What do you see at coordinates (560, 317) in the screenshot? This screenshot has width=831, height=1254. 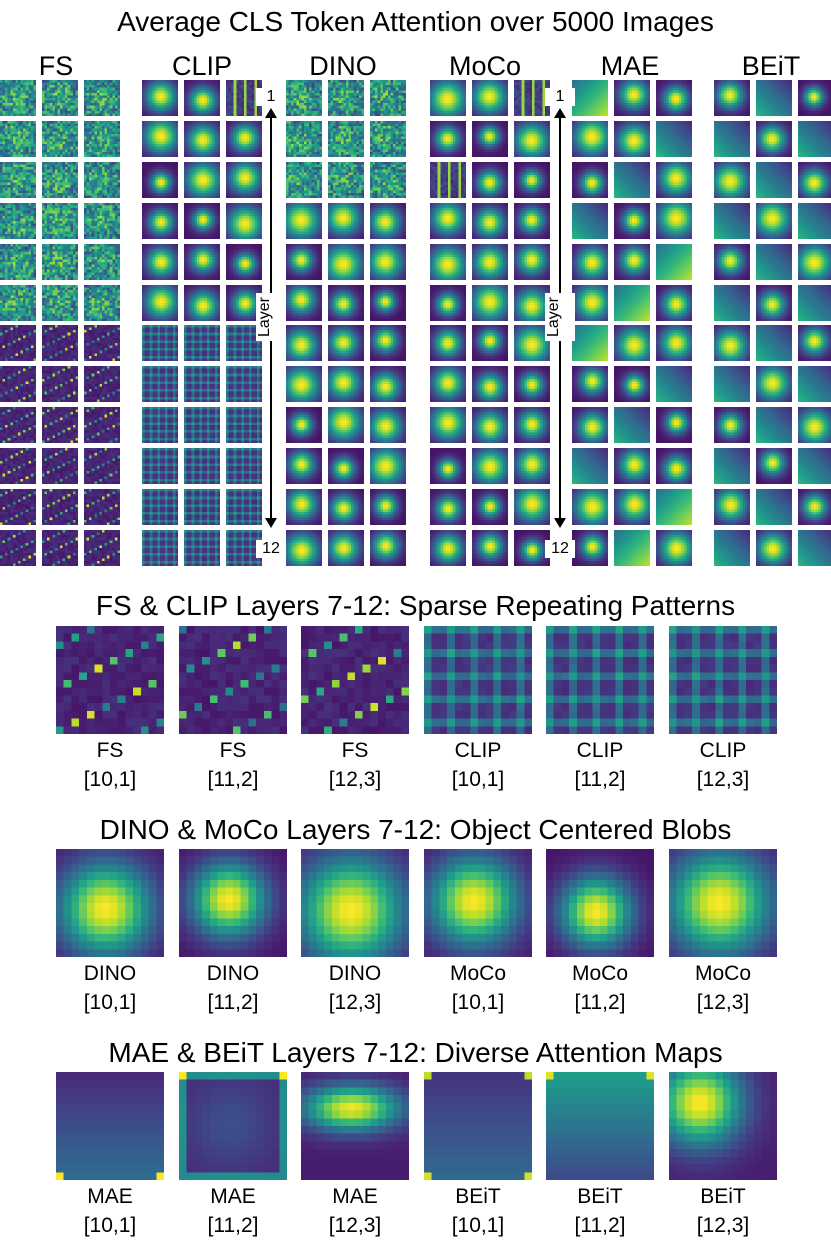 I see `layer-axis-label: Layer` at bounding box center [560, 317].